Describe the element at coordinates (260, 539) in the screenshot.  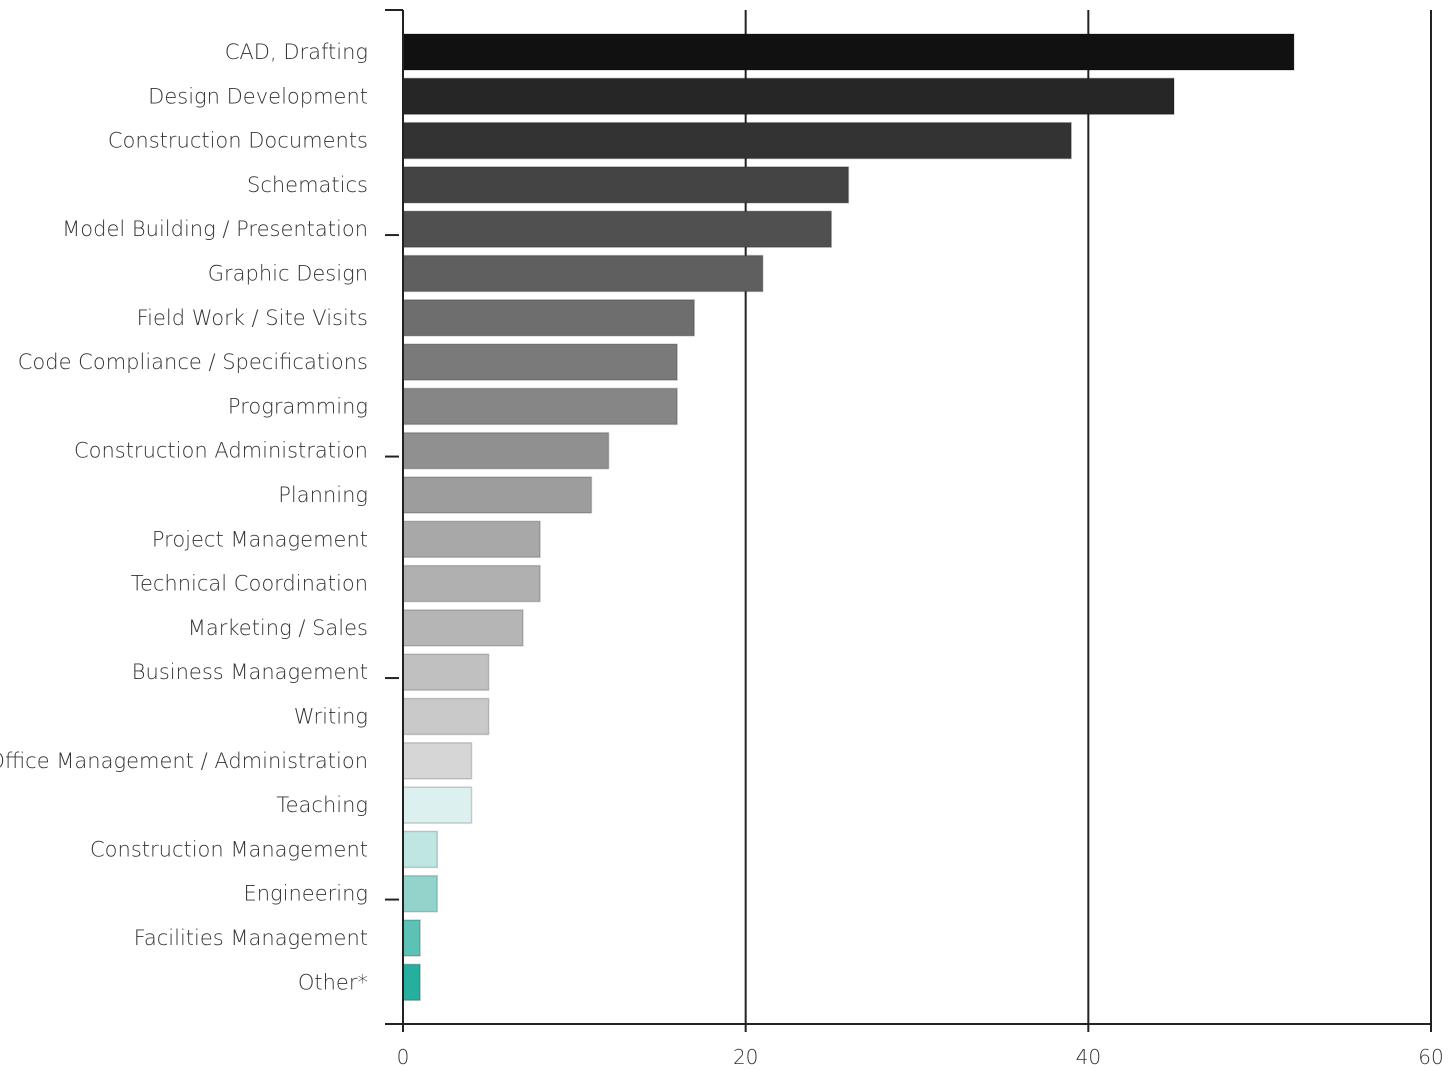
I see `category-label: Project Management` at that location.